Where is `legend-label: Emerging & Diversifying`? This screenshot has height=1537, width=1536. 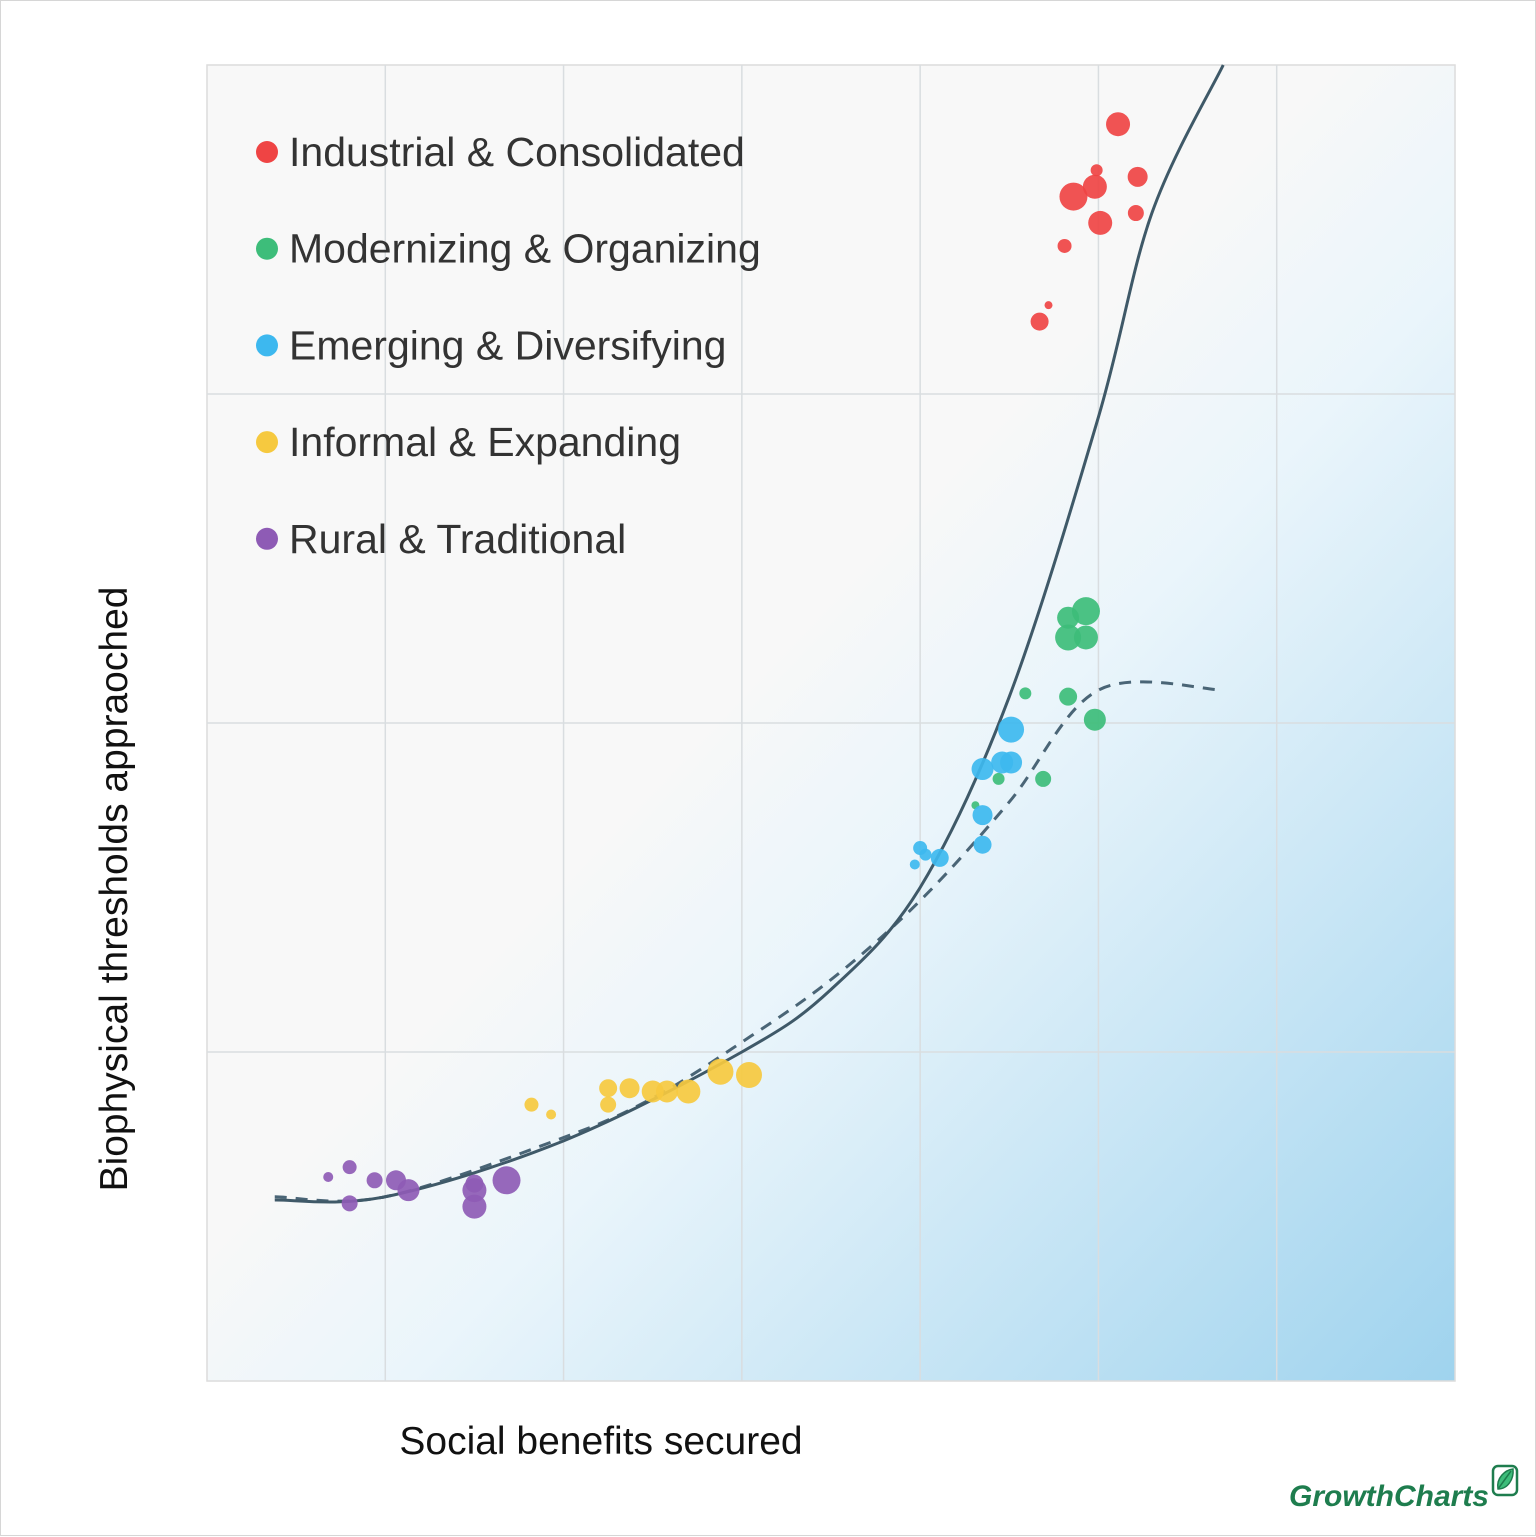
legend-label: Emerging & Diversifying is located at coordinates (508, 345).